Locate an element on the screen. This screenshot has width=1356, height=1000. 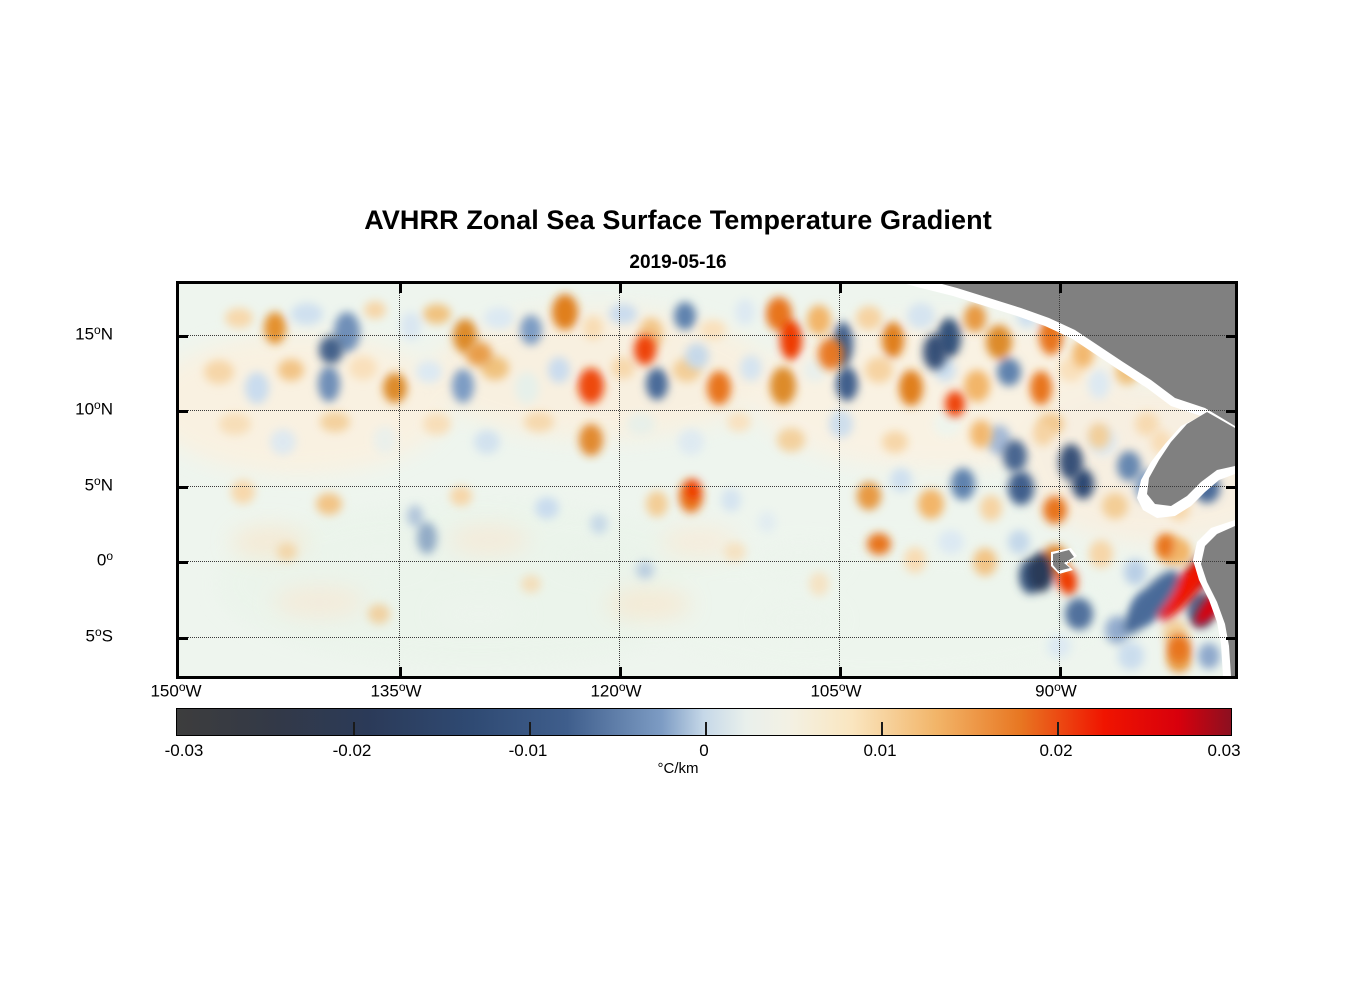
x-tick-label-120W: 120oW is located at coordinates (616, 690).